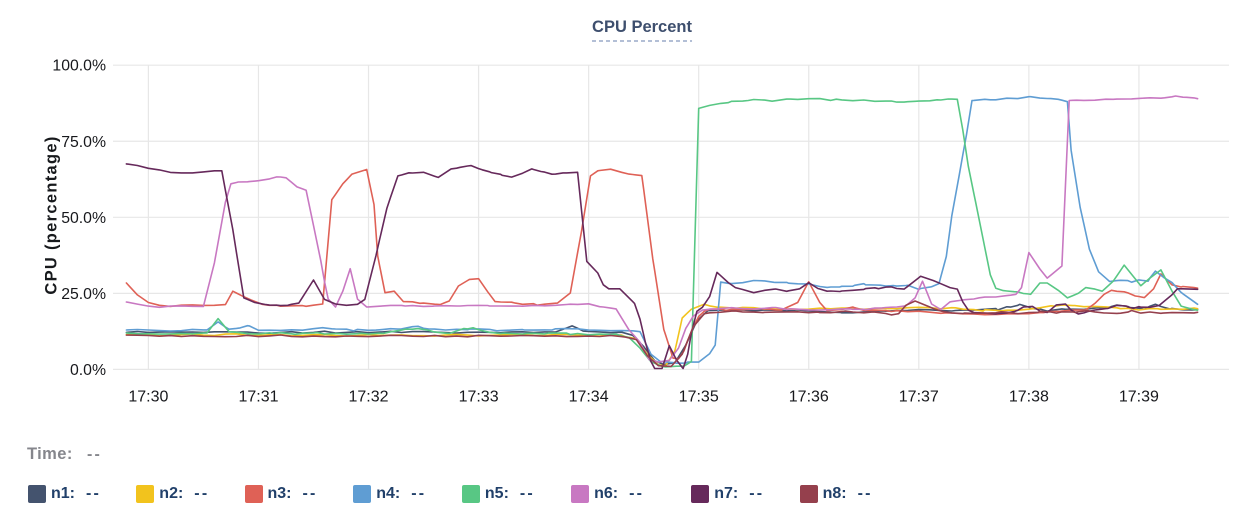 The image size is (1254, 530). Describe the element at coordinates (479, 397) in the screenshot. I see `svg-text: 17:33` at that location.